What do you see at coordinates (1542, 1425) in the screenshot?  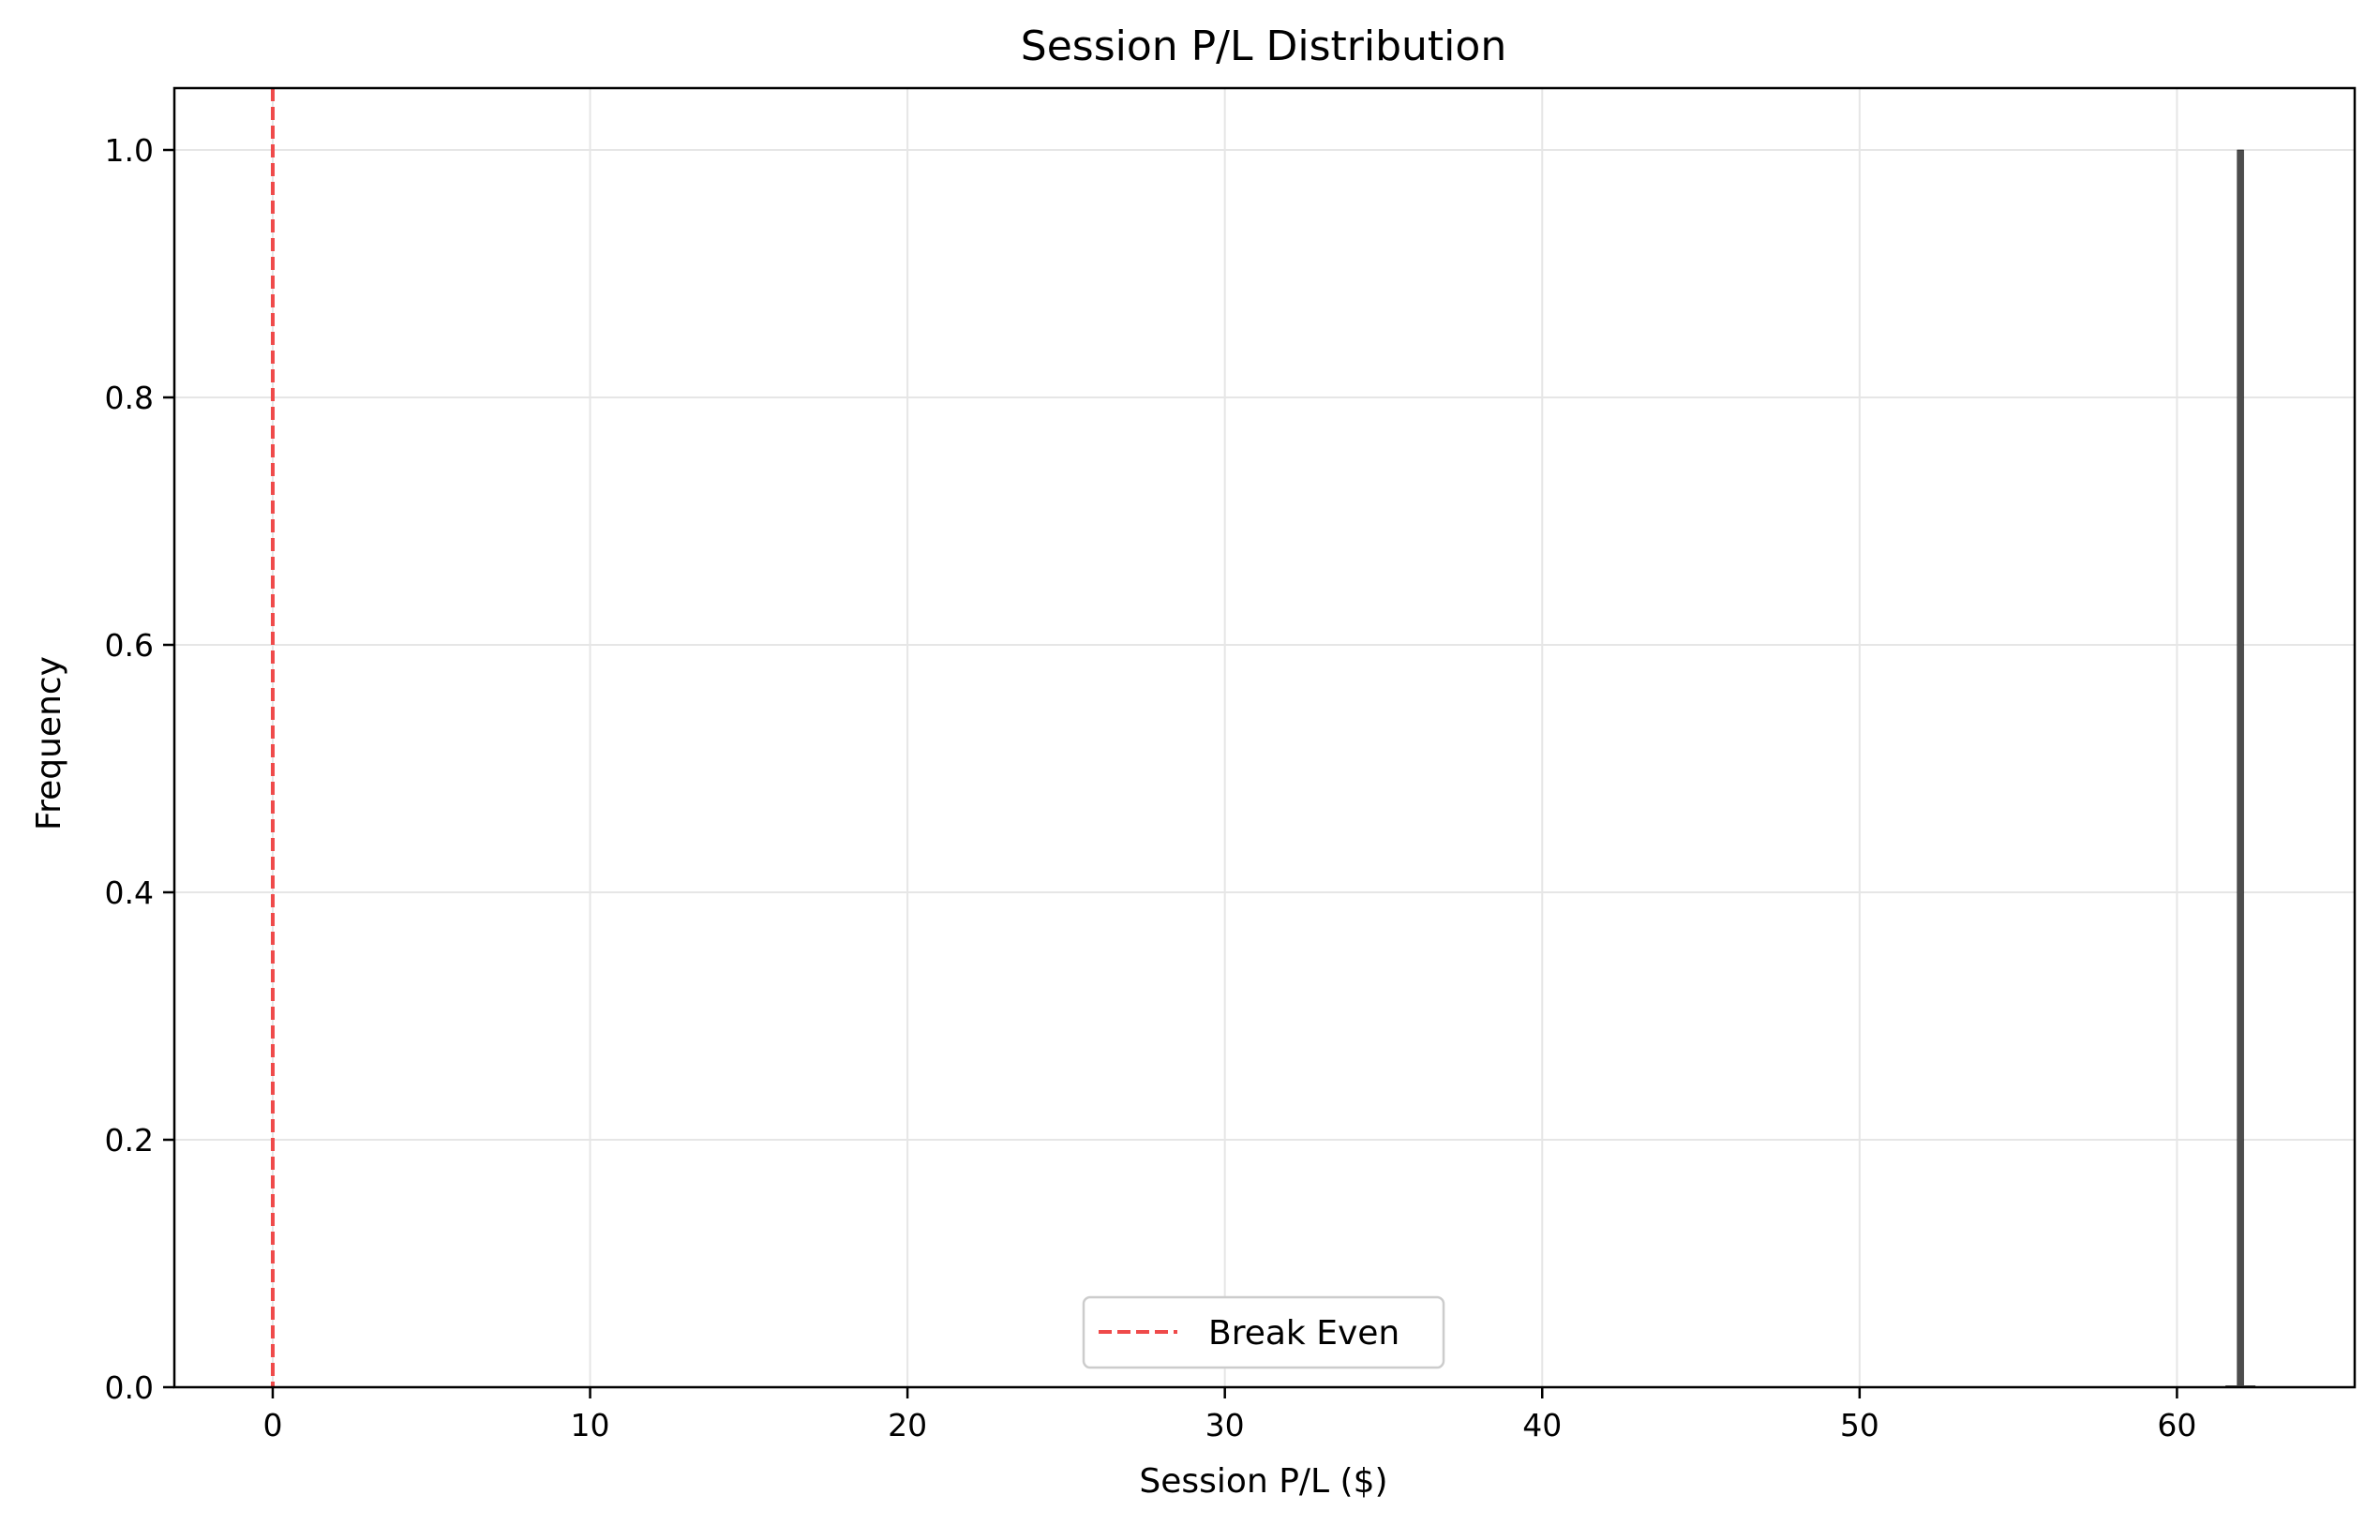 I see `x-tick-label: 40` at bounding box center [1542, 1425].